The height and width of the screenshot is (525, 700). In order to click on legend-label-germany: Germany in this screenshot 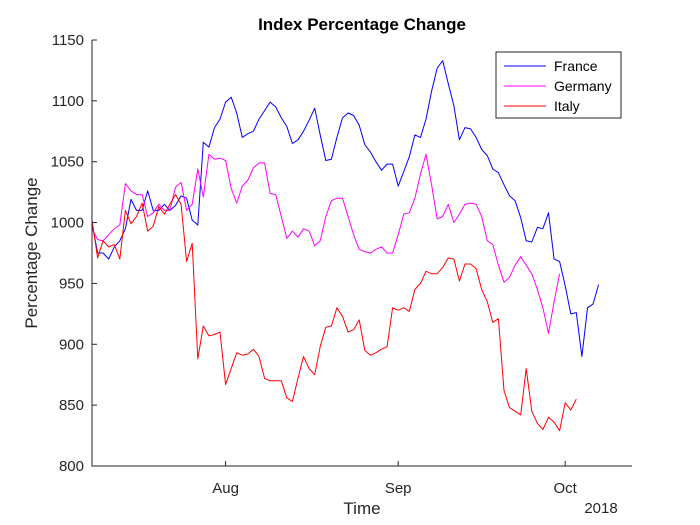, I will do `click(583, 86)`.